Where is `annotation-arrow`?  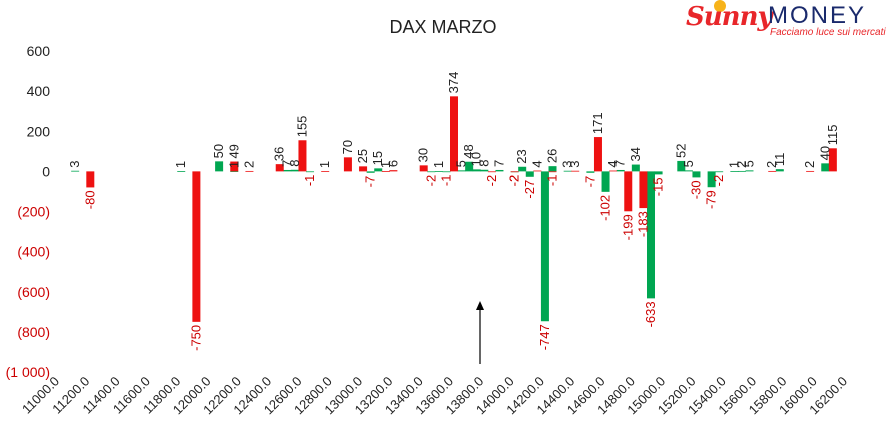 annotation-arrow is located at coordinates (480, 332).